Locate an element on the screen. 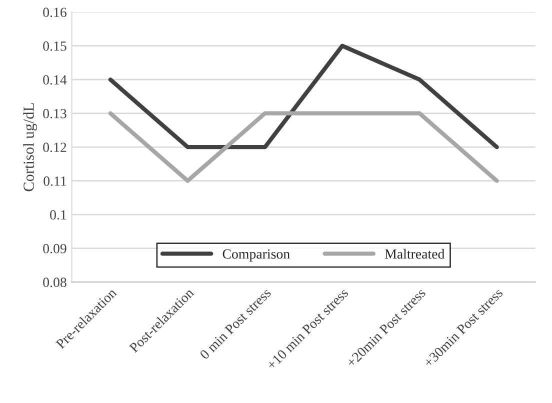 This screenshot has width=552, height=403. y-tick-label: 0.13 is located at coordinates (54, 113).